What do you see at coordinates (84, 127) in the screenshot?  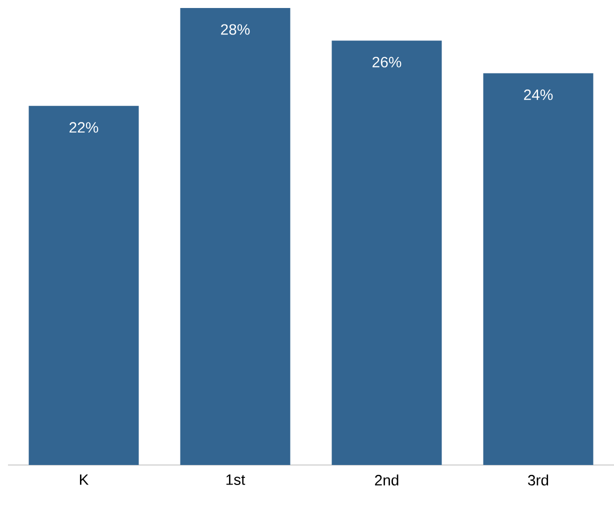 I see `data-label: 22%` at bounding box center [84, 127].